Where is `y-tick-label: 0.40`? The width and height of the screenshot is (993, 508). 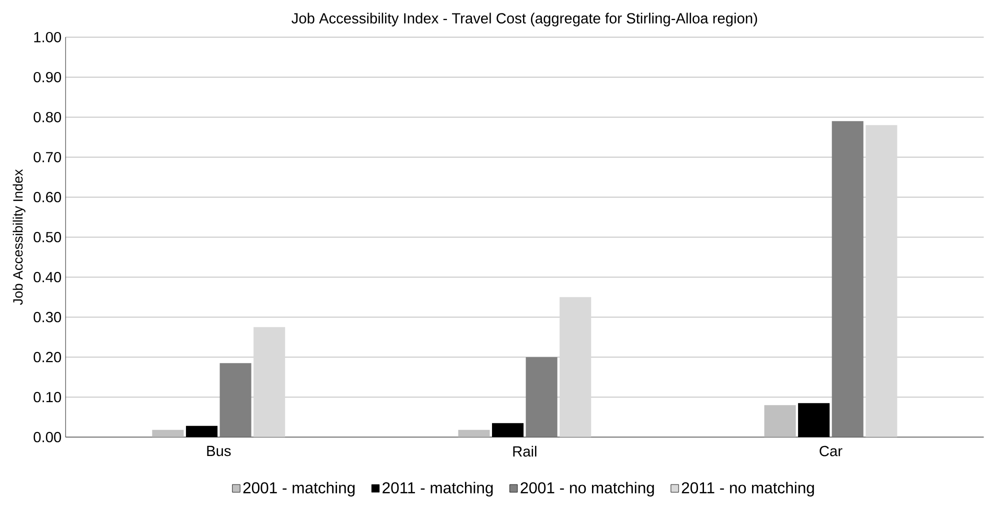 y-tick-label: 0.40 is located at coordinates (48, 277).